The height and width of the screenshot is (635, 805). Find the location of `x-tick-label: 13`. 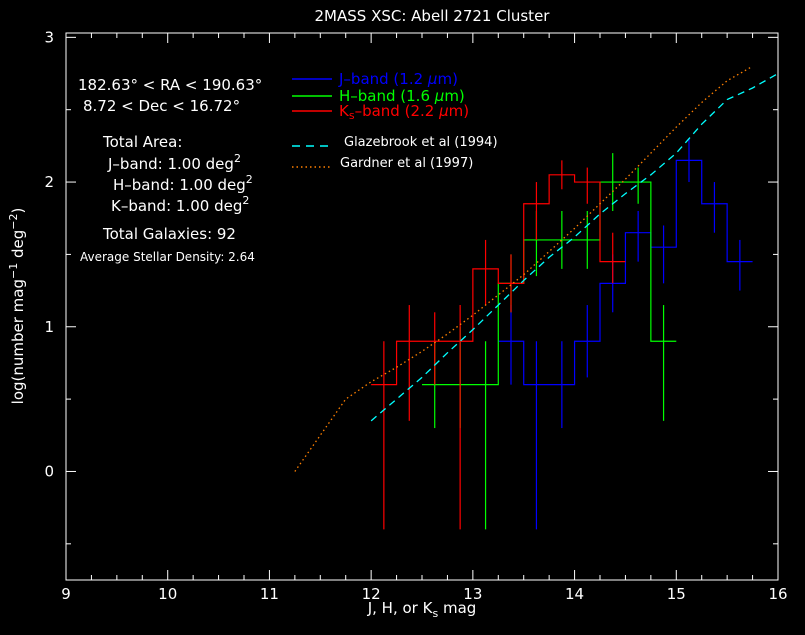

x-tick-label: 13 is located at coordinates (472, 594).